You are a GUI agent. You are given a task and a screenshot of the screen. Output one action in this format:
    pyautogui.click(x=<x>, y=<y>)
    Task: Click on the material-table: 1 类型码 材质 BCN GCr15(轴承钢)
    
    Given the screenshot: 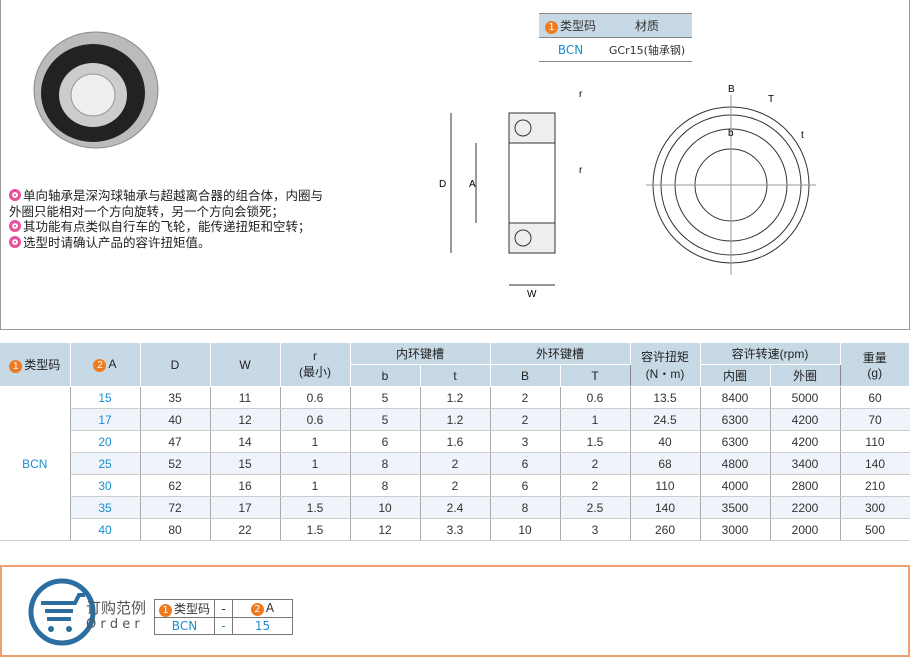 What is the action you would take?
    pyautogui.click(x=616, y=37)
    